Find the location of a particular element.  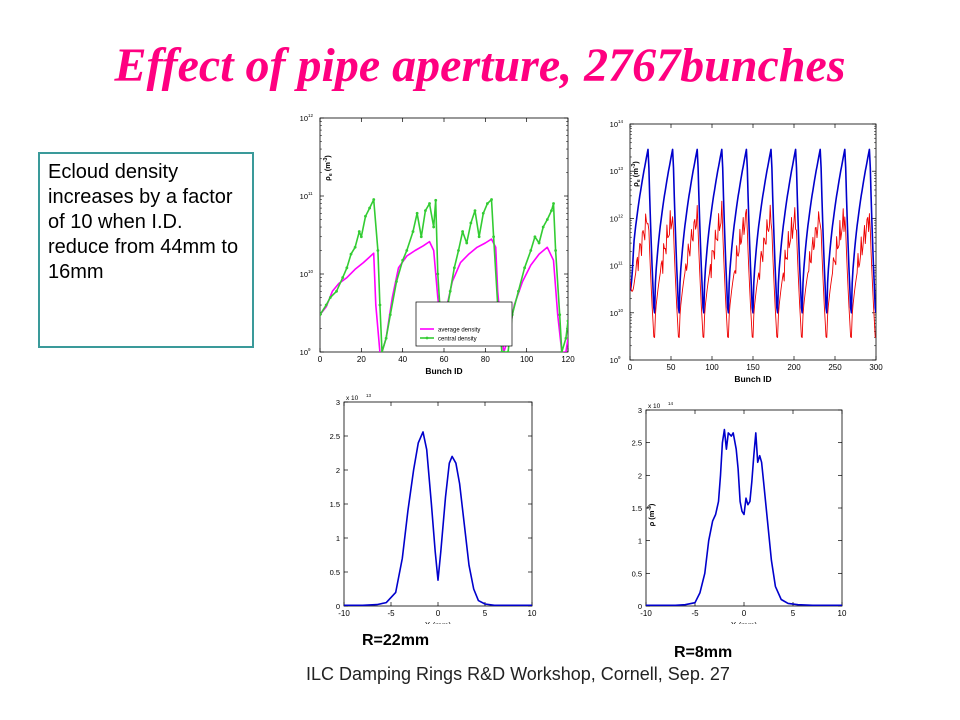

x-axis-label: Bunch ID is located at coordinates (443, 371).